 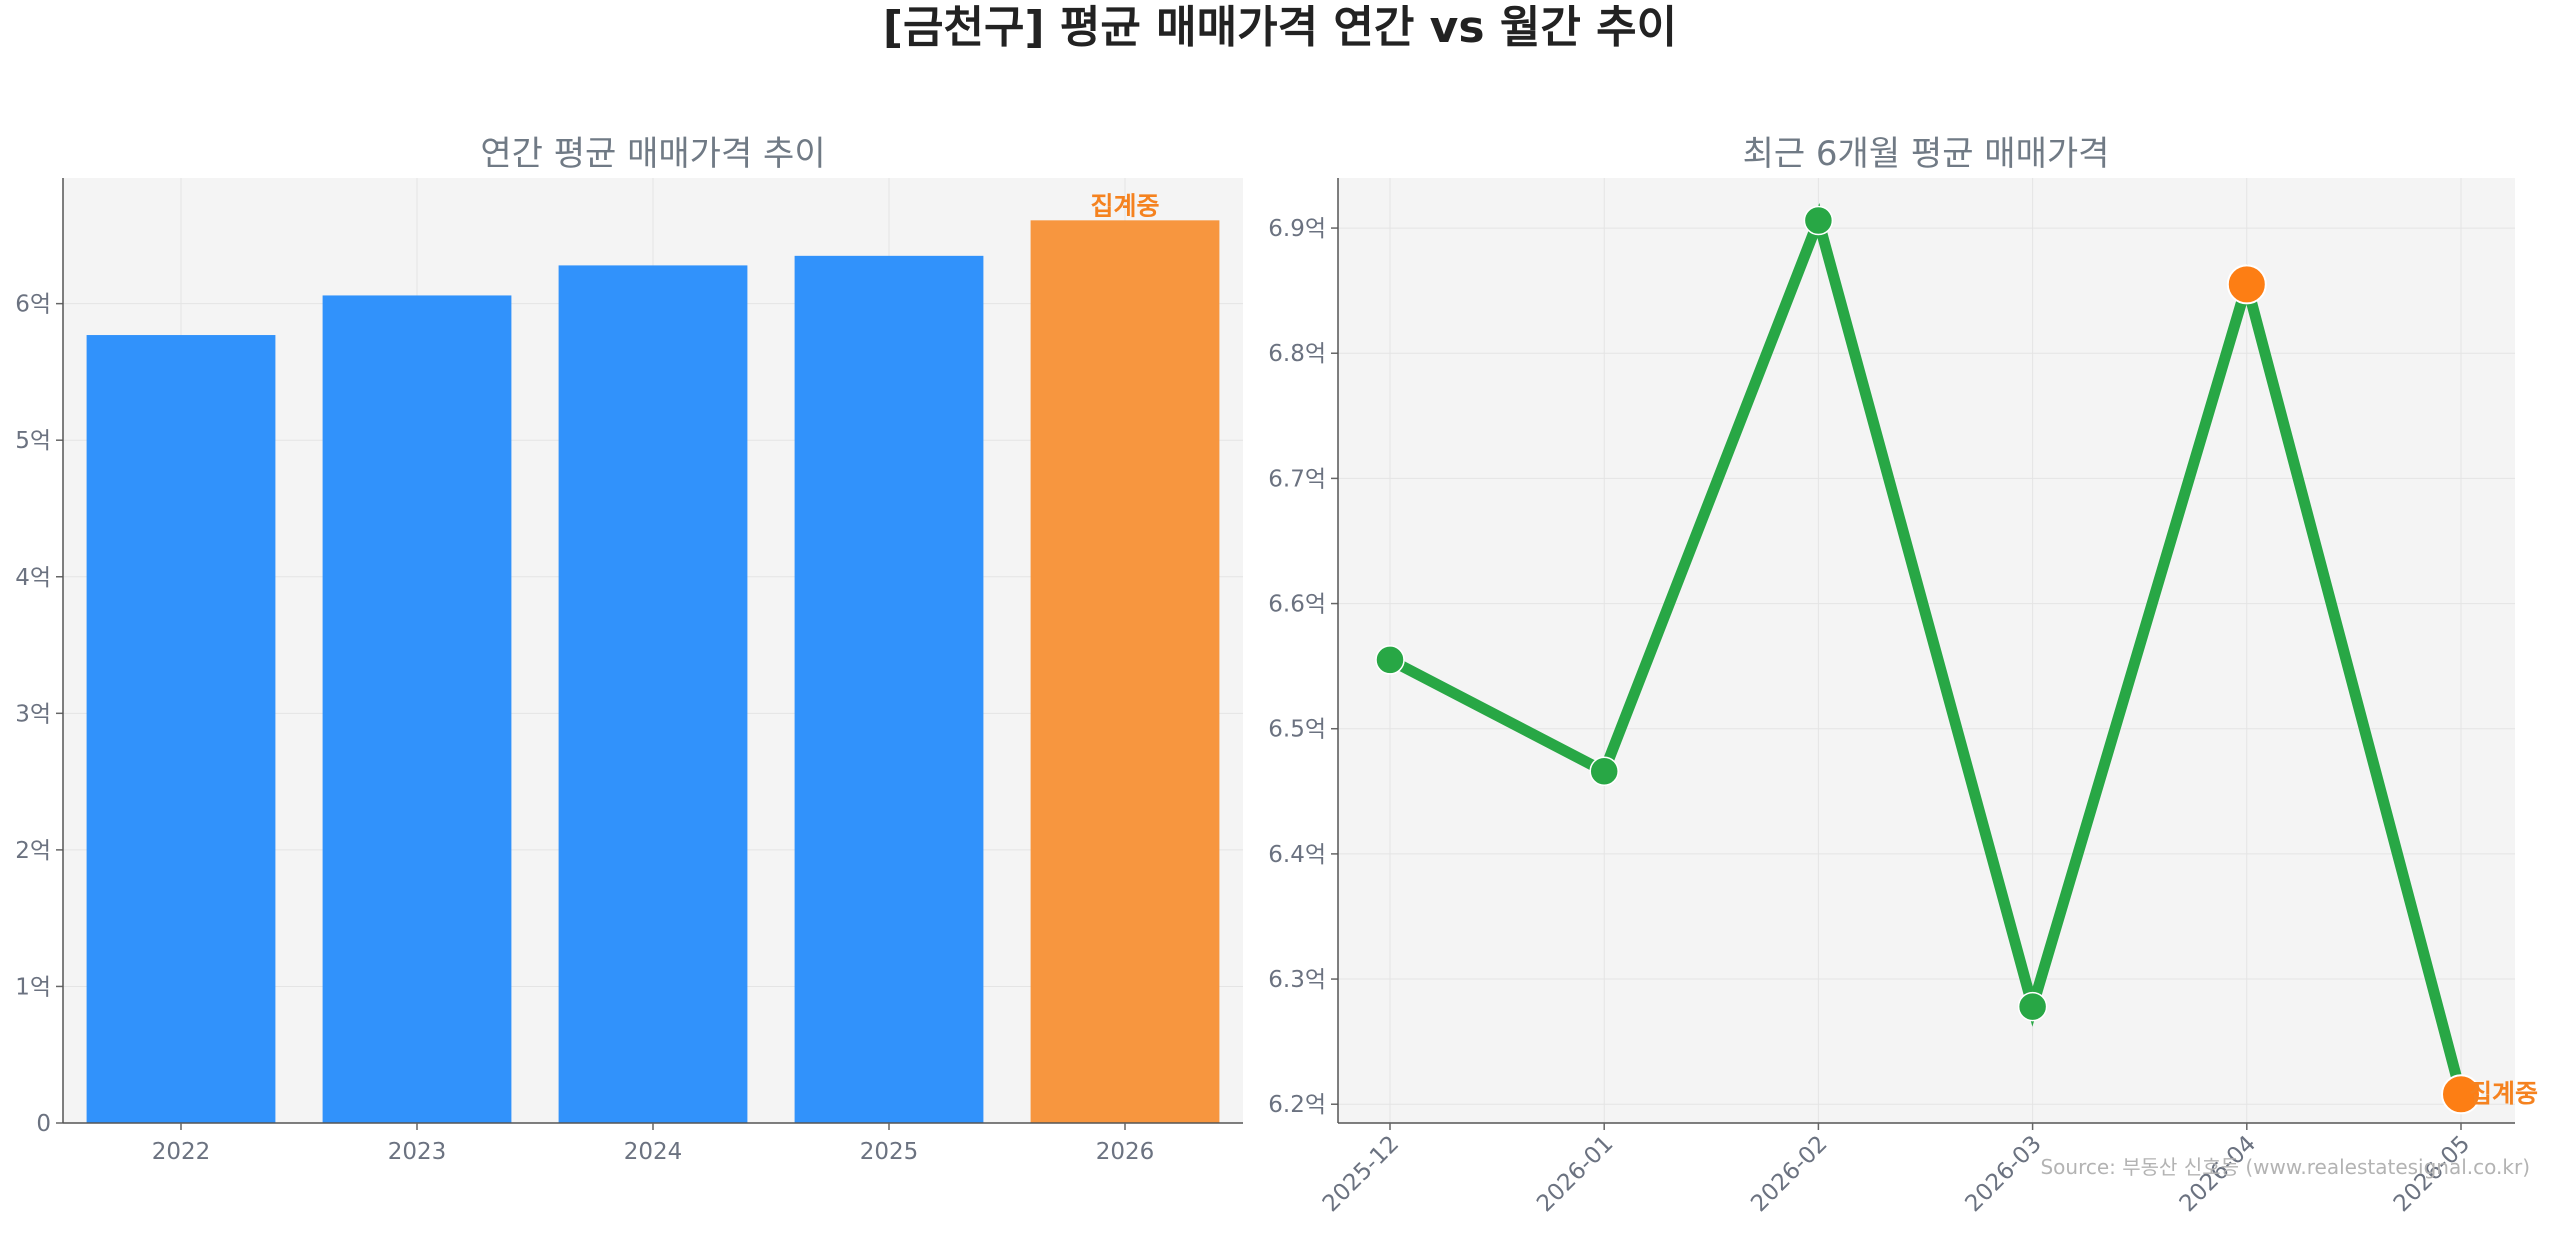 I want to click on annual-bar-2025, so click(x=889, y=689).